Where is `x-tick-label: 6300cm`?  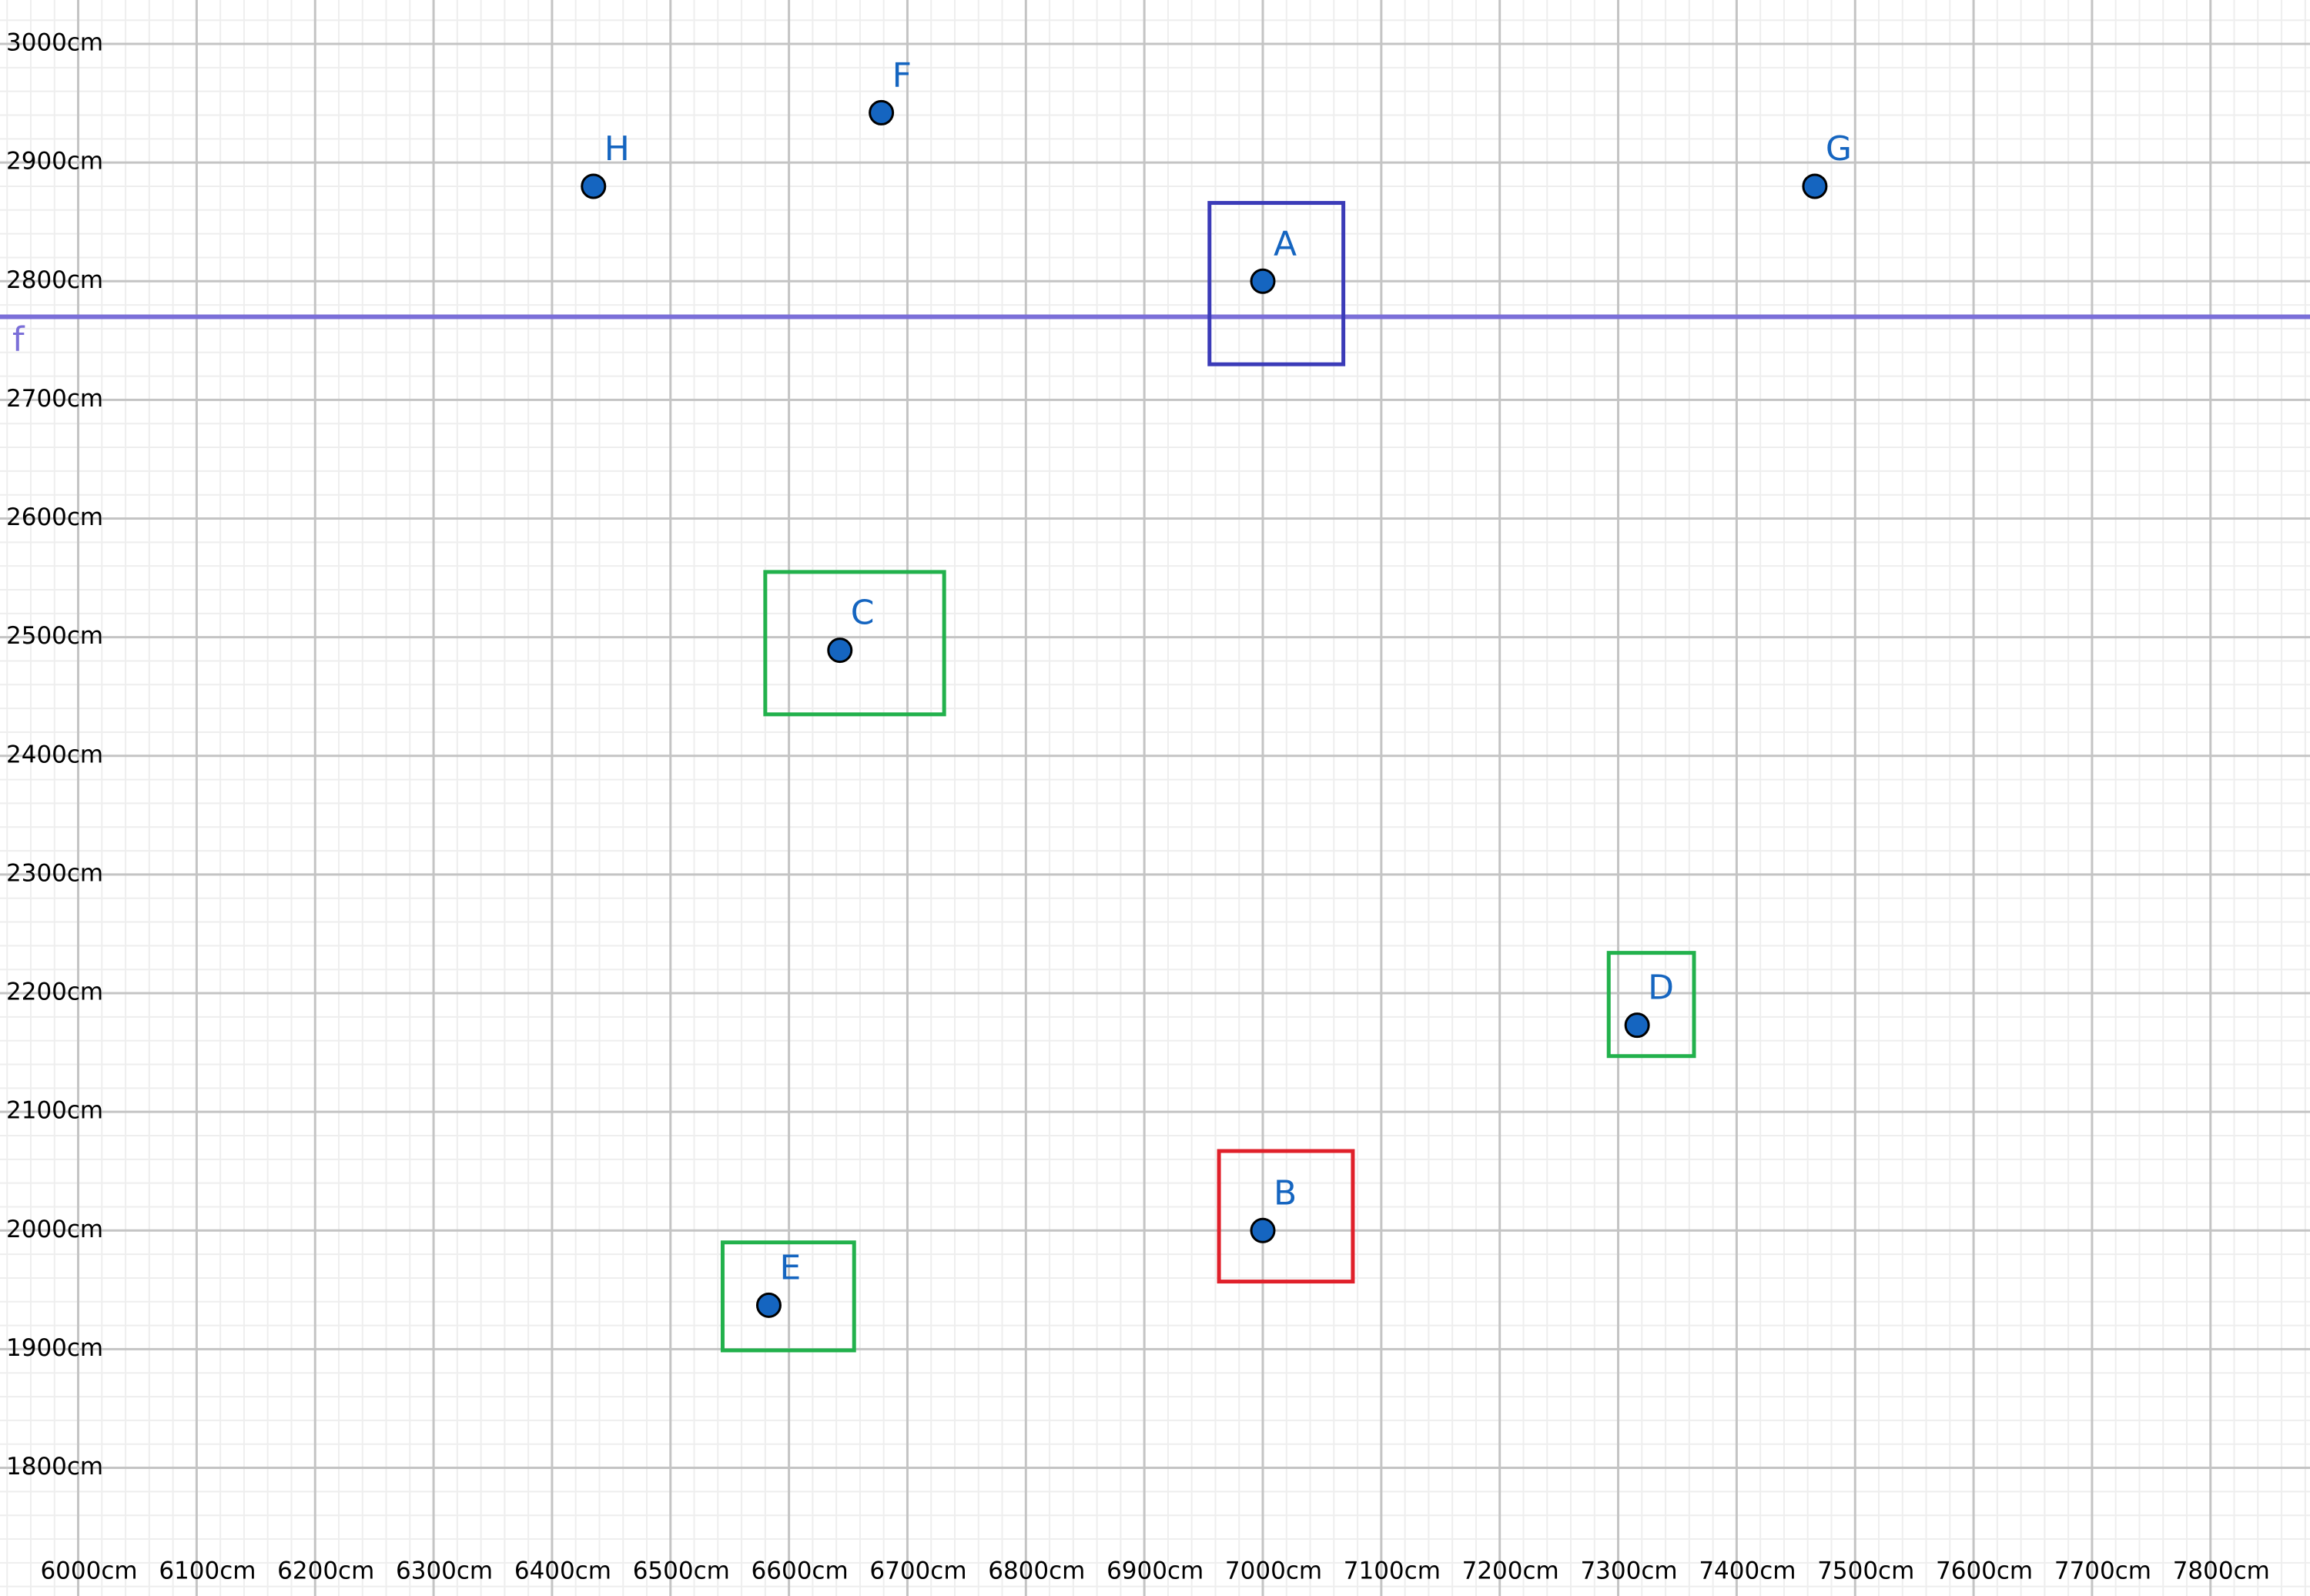 x-tick-label: 6300cm is located at coordinates (444, 1572).